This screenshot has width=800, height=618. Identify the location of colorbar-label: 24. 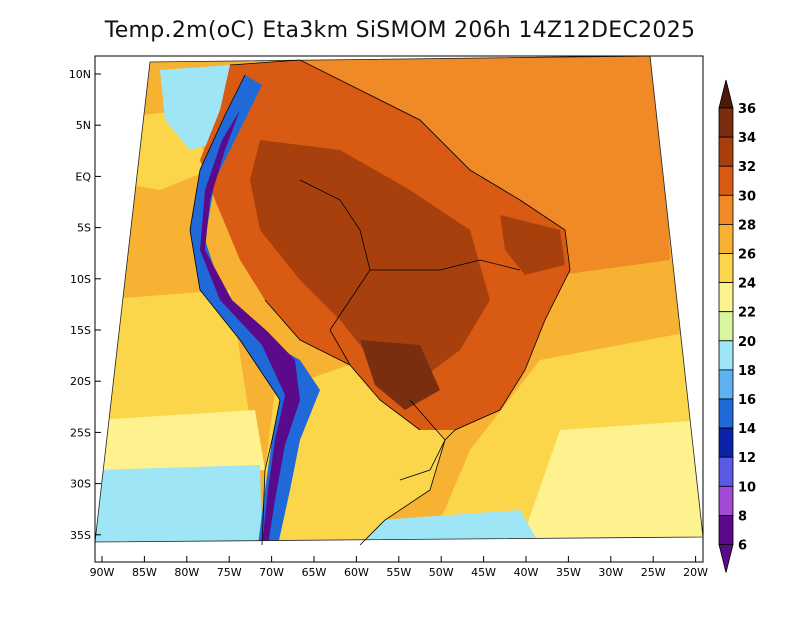
(747, 284).